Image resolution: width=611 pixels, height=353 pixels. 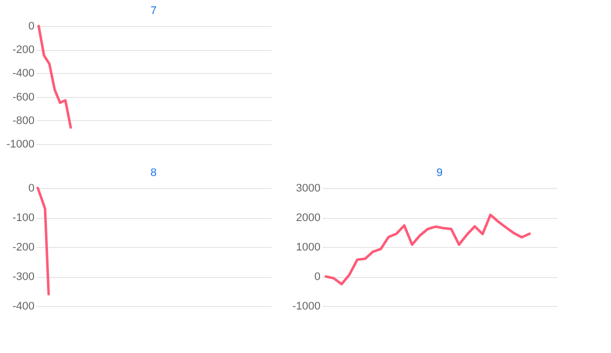 I want to click on chart-title: 9, so click(x=439, y=173).